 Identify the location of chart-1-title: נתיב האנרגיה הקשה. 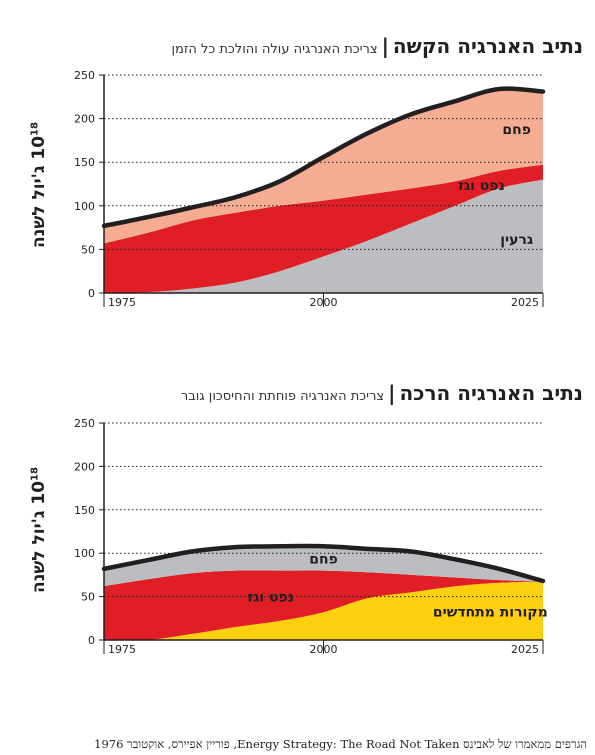
(487, 46).